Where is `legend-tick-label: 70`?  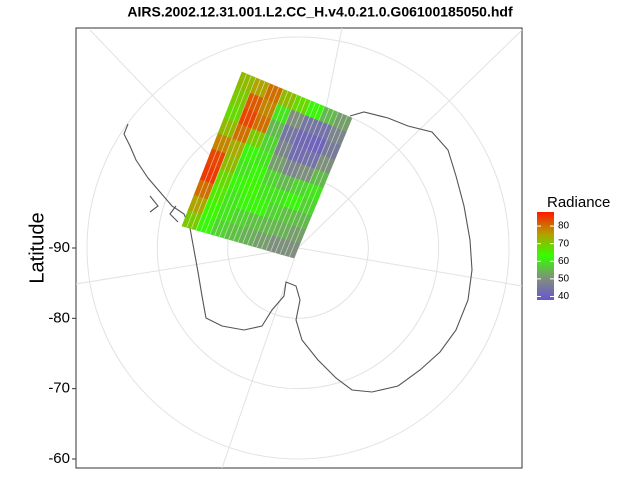 legend-tick-label: 70 is located at coordinates (564, 243).